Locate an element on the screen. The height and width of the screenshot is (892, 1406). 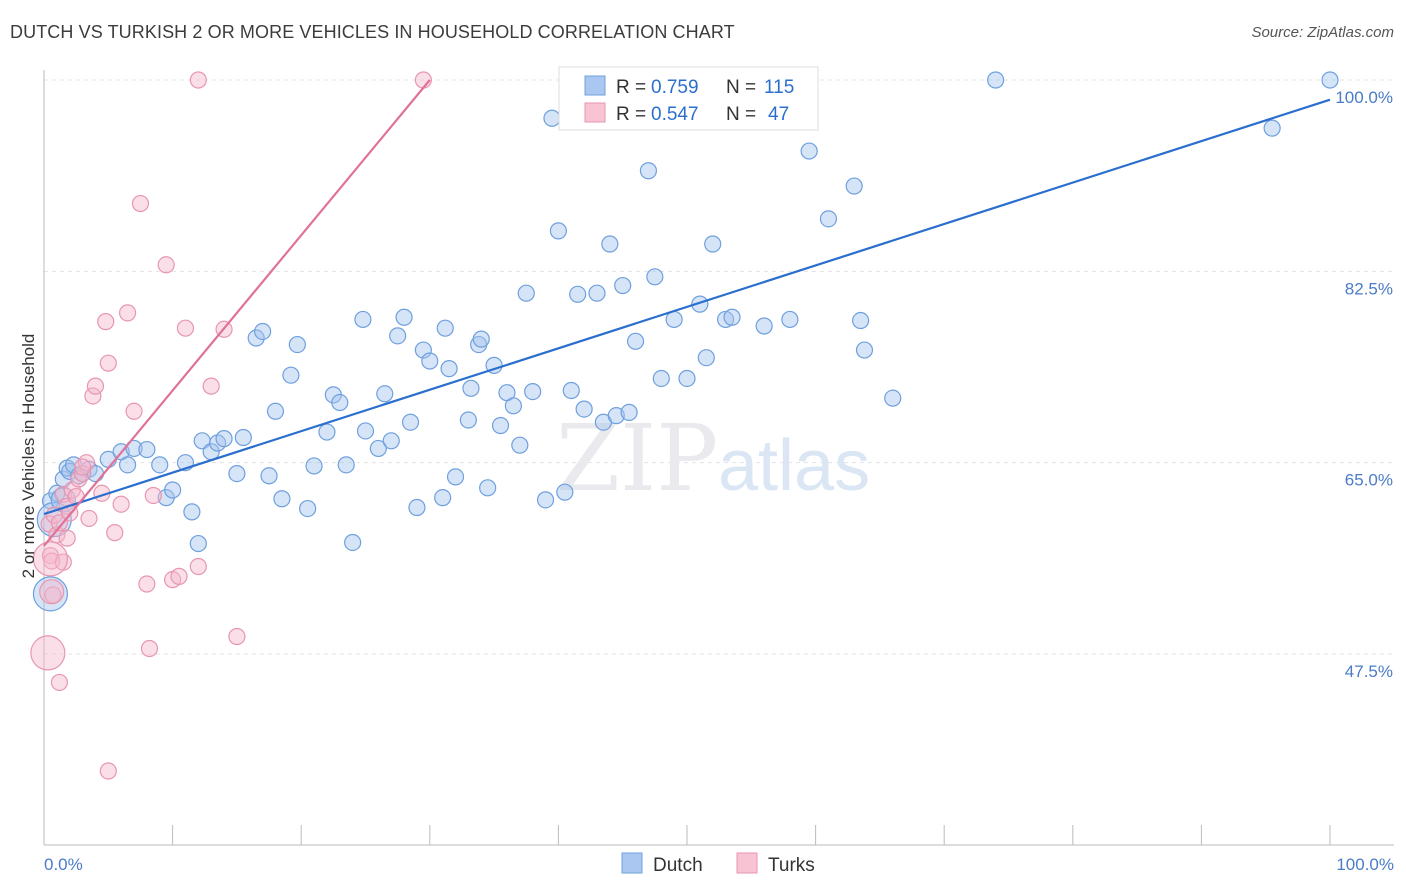
stats-n-value-turks: 47 is located at coordinates (778, 114).